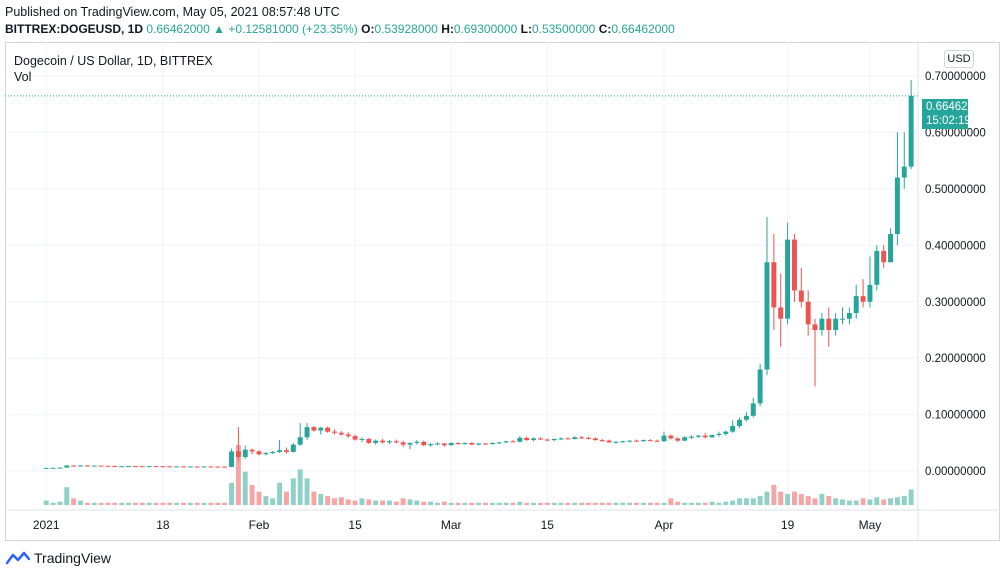 The width and height of the screenshot is (1006, 577). I want to click on x-tick-label: 18, so click(163, 525).